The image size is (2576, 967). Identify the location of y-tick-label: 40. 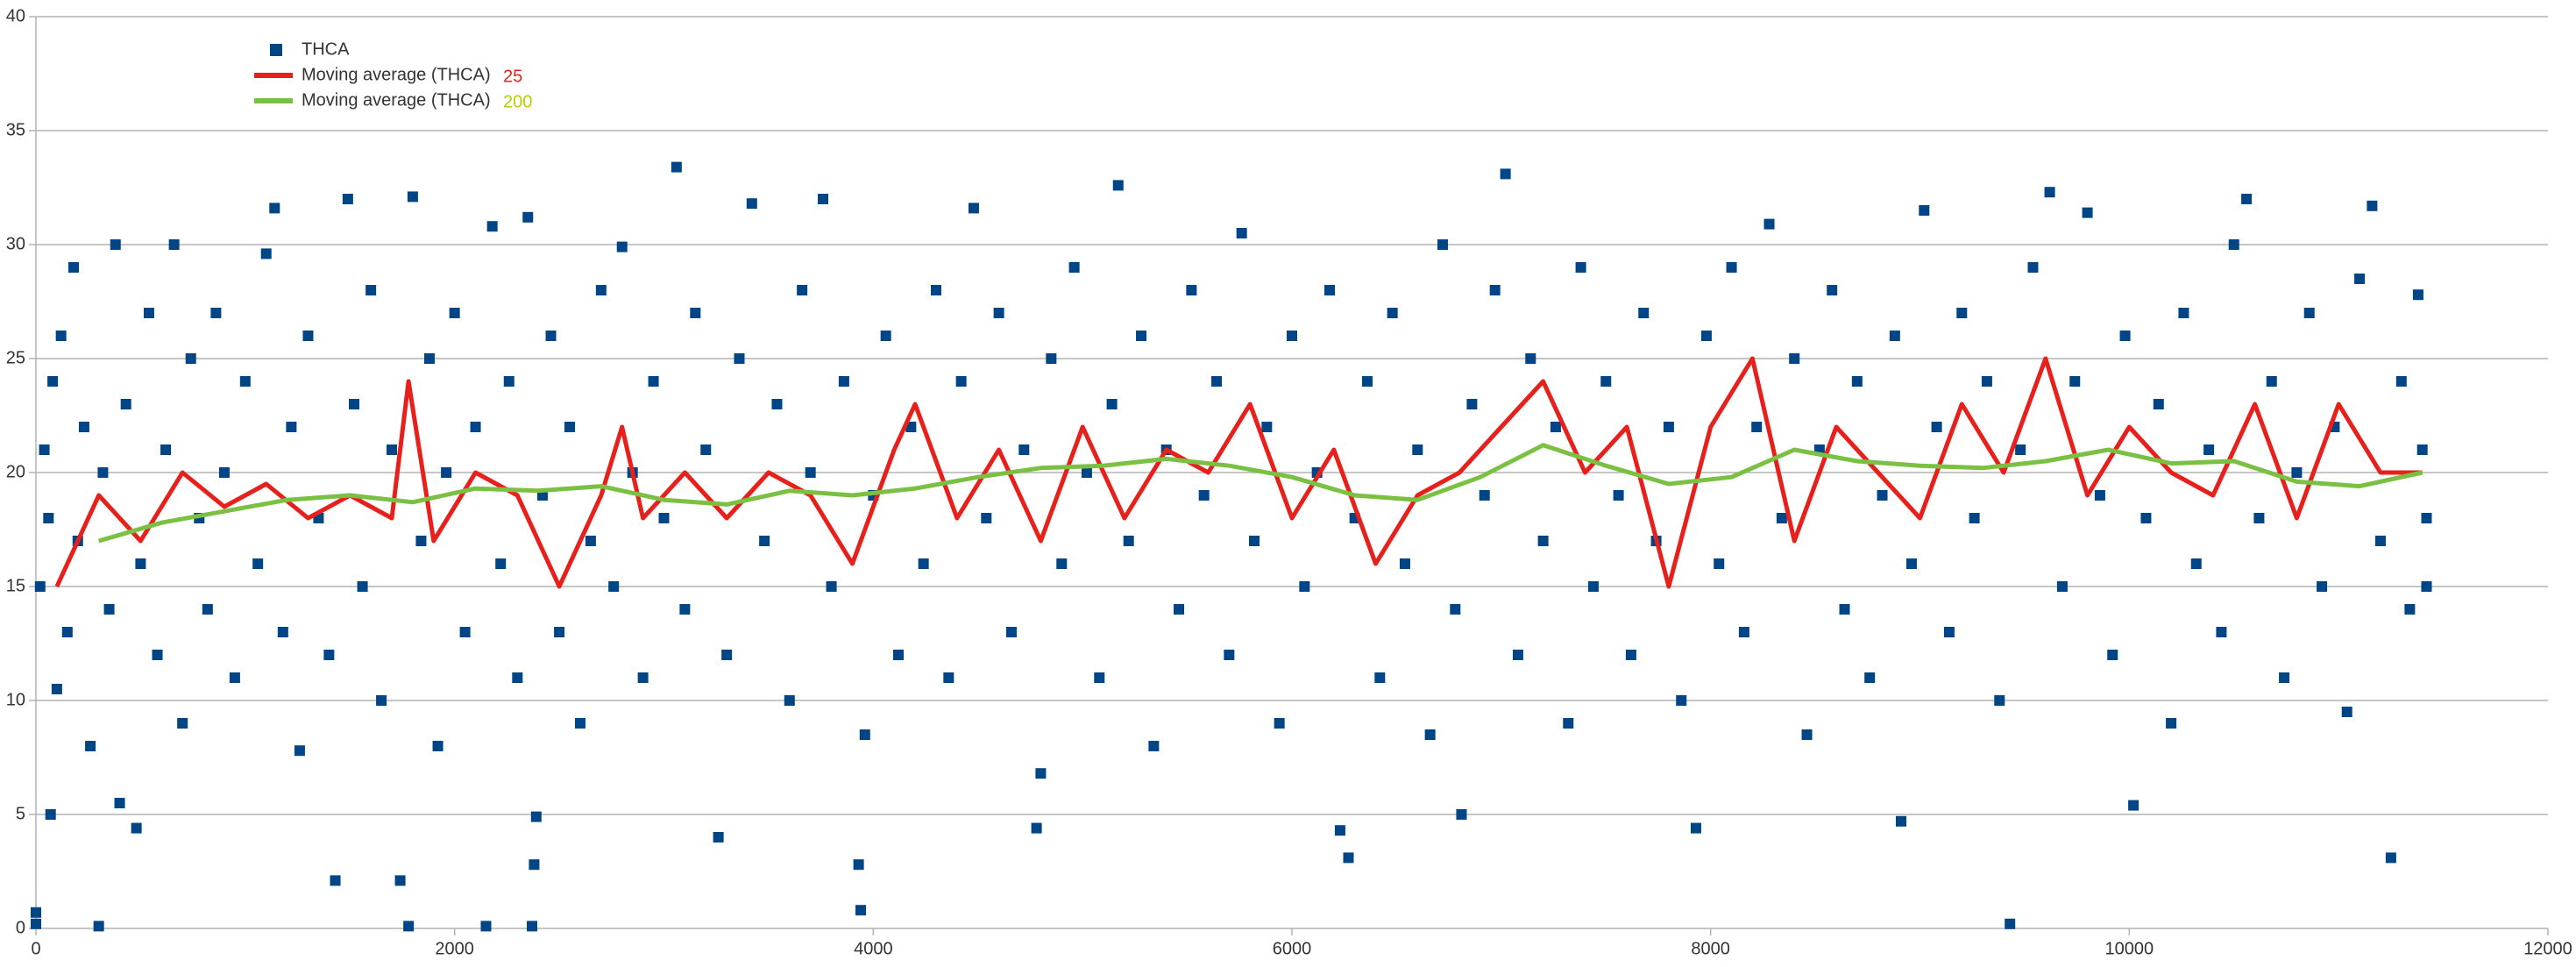
(15, 16).